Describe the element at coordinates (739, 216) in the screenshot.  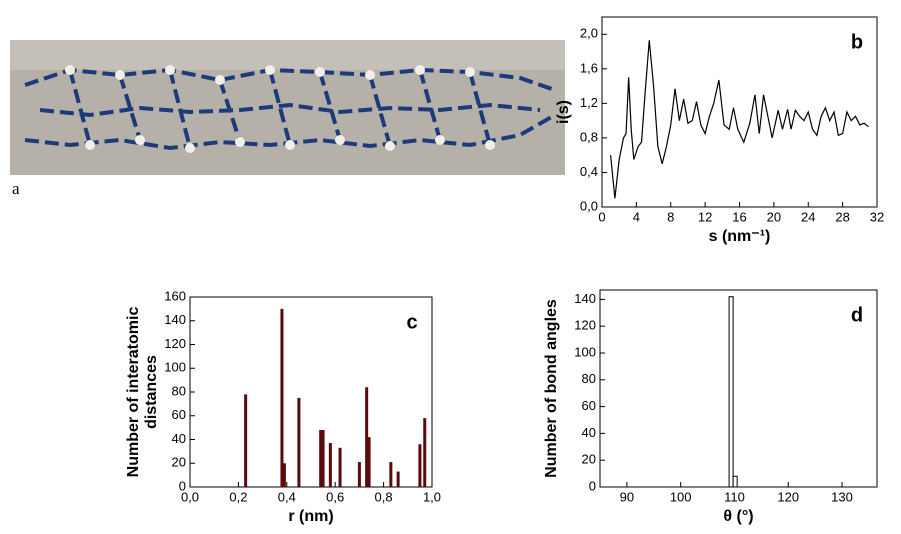
I see `x-tick-label: 16` at that location.